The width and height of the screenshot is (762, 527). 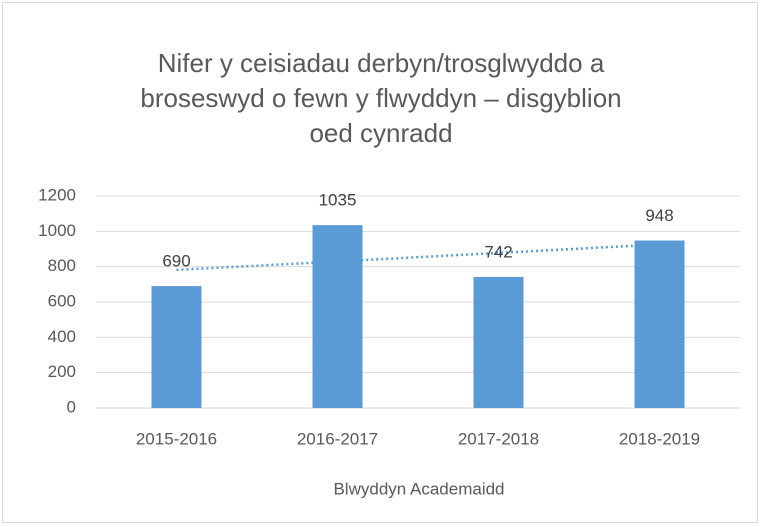 I want to click on y-tick-label: 200, so click(x=62, y=371).